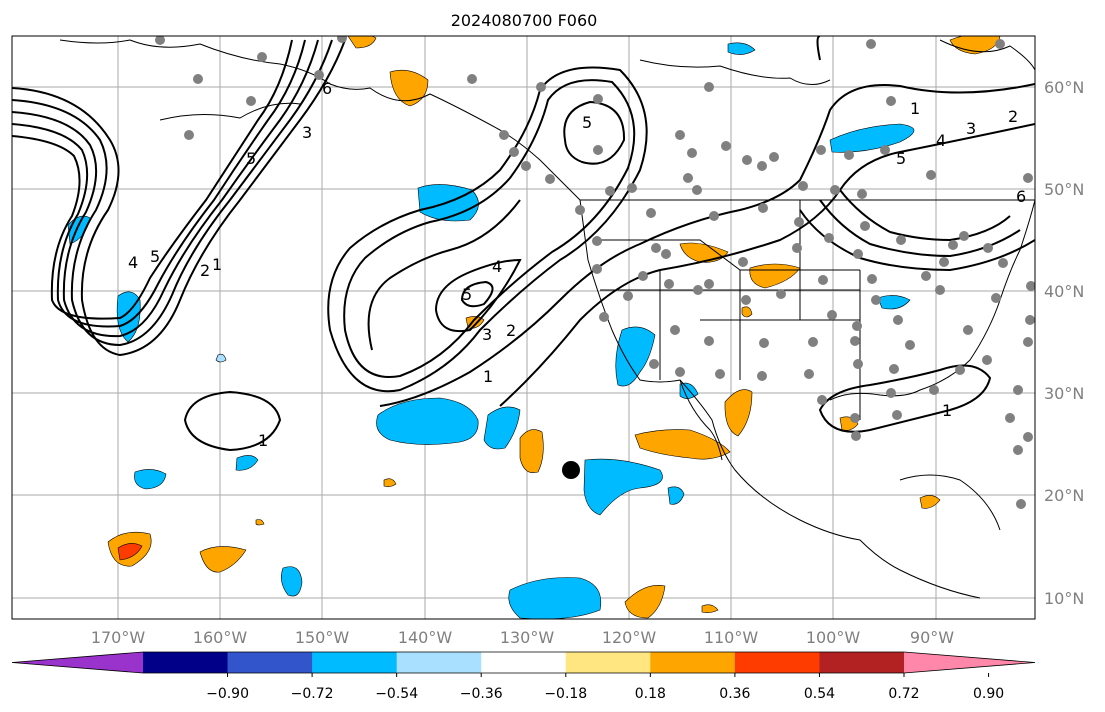 The image size is (1105, 712). What do you see at coordinates (322, 637) in the screenshot?
I see `lon-label: 150°W` at bounding box center [322, 637].